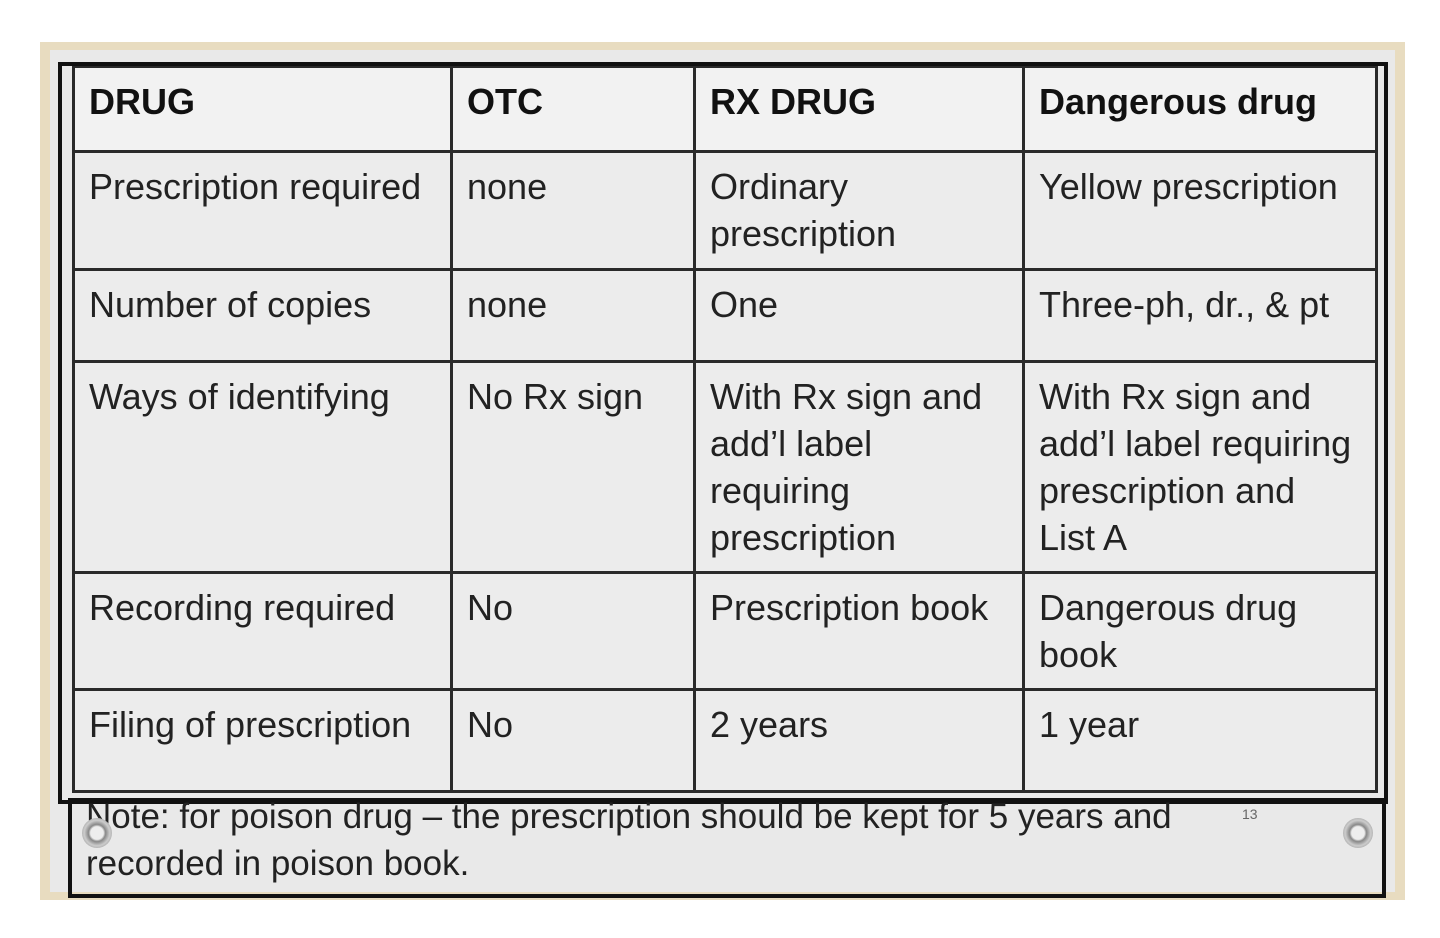 The height and width of the screenshot is (938, 1440). Describe the element at coordinates (859, 631) in the screenshot. I see `table-cell: Prescription book` at that location.